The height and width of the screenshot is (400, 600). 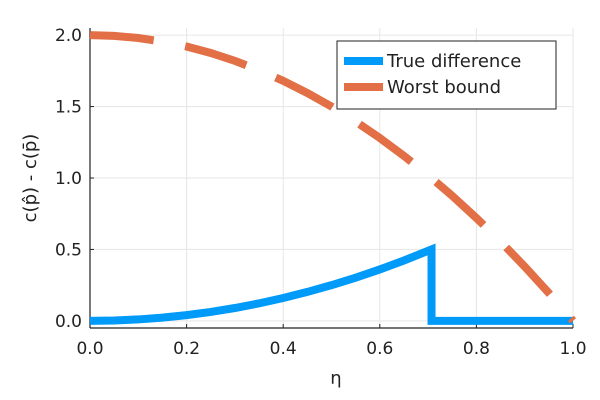 What do you see at coordinates (30, 178) in the screenshot?
I see `y-axis-label: c(p̂) - c(p̄)` at bounding box center [30, 178].